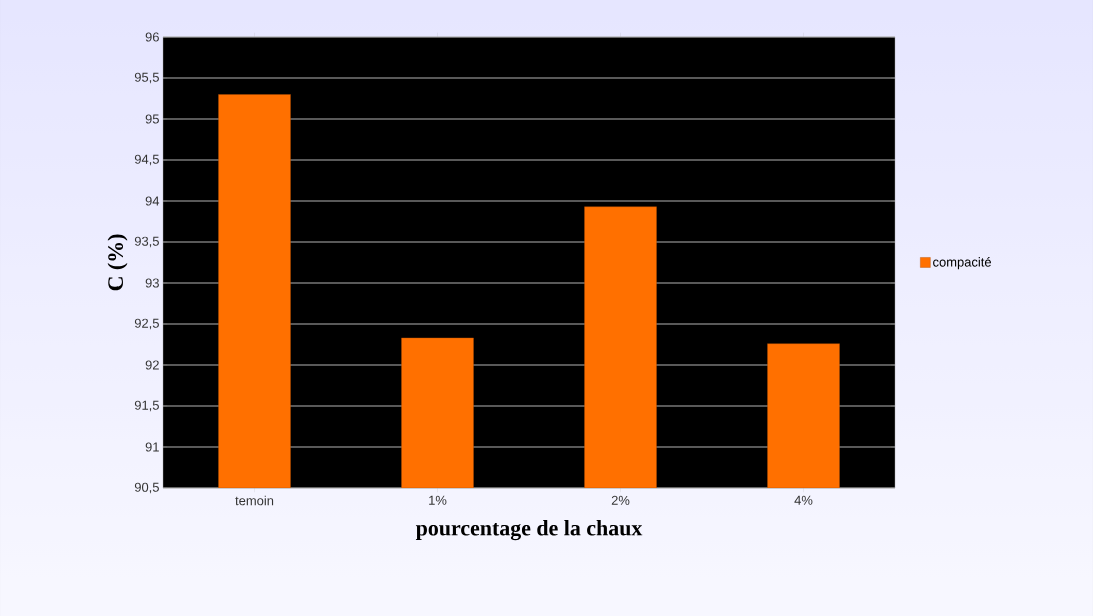  I want to click on x-tick-label: 1%, so click(438, 500).